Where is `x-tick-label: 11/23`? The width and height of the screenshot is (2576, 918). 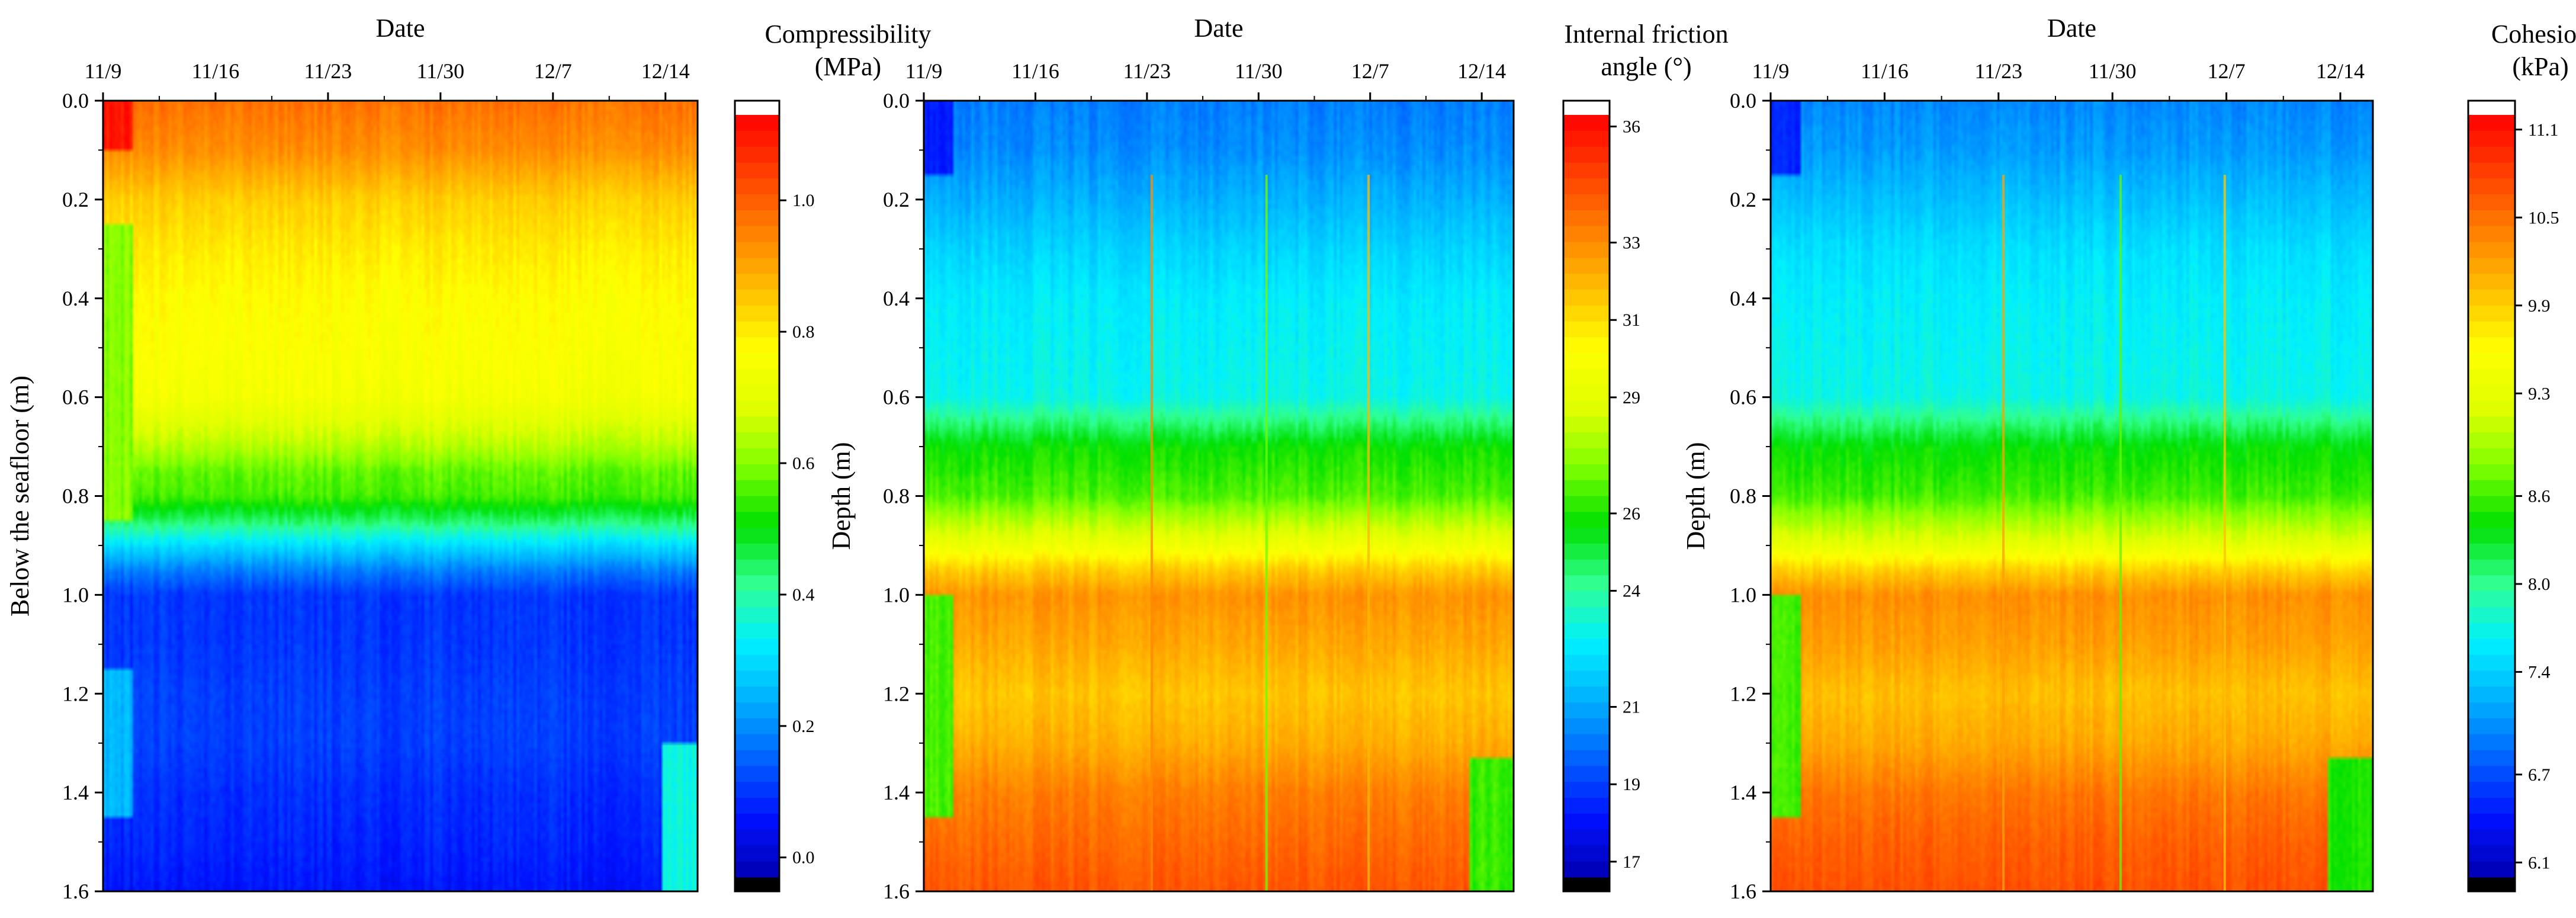
x-tick-label: 11/23 is located at coordinates (328, 71).